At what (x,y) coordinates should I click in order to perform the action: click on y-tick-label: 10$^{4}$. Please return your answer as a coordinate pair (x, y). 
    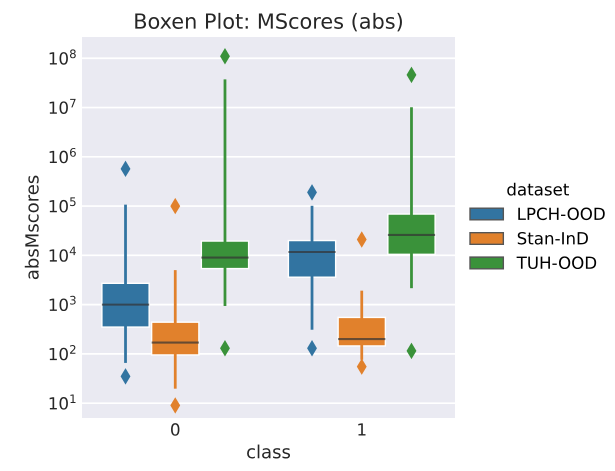
    Looking at the image, I should click on (63, 254).